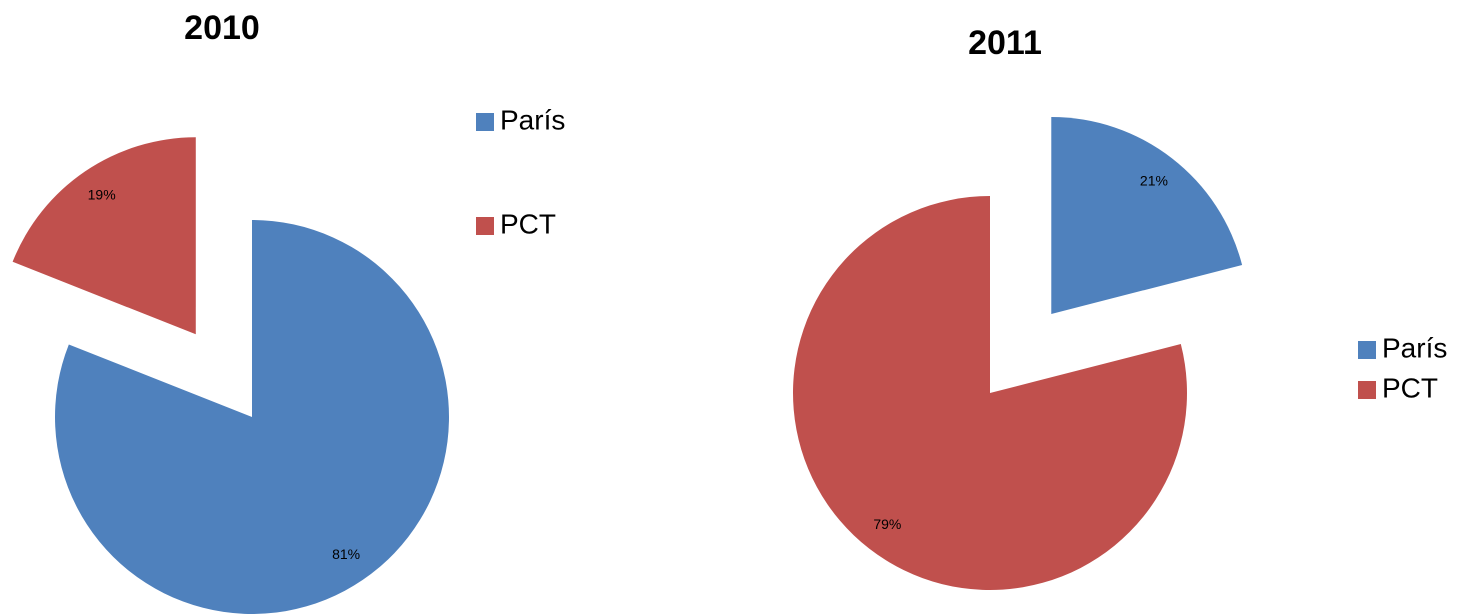 Image resolution: width=1480 pixels, height=614 pixels. Describe the element at coordinates (346, 554) in the screenshot. I see `data-label: 81%` at that location.